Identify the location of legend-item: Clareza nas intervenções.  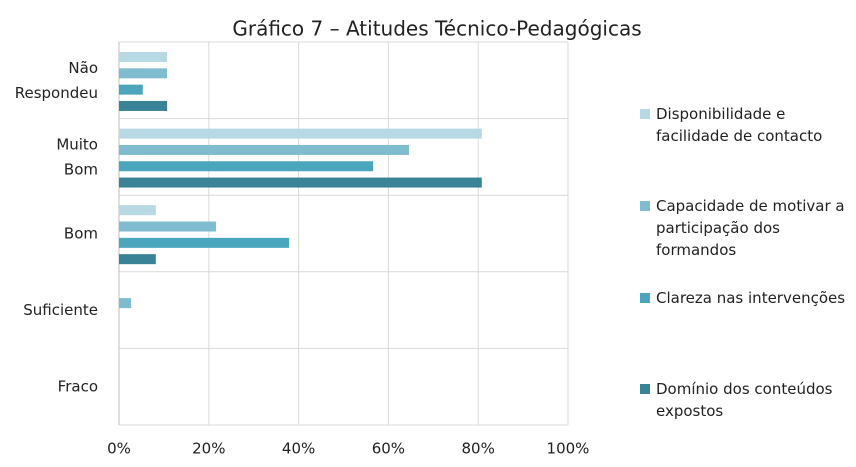
(747, 298).